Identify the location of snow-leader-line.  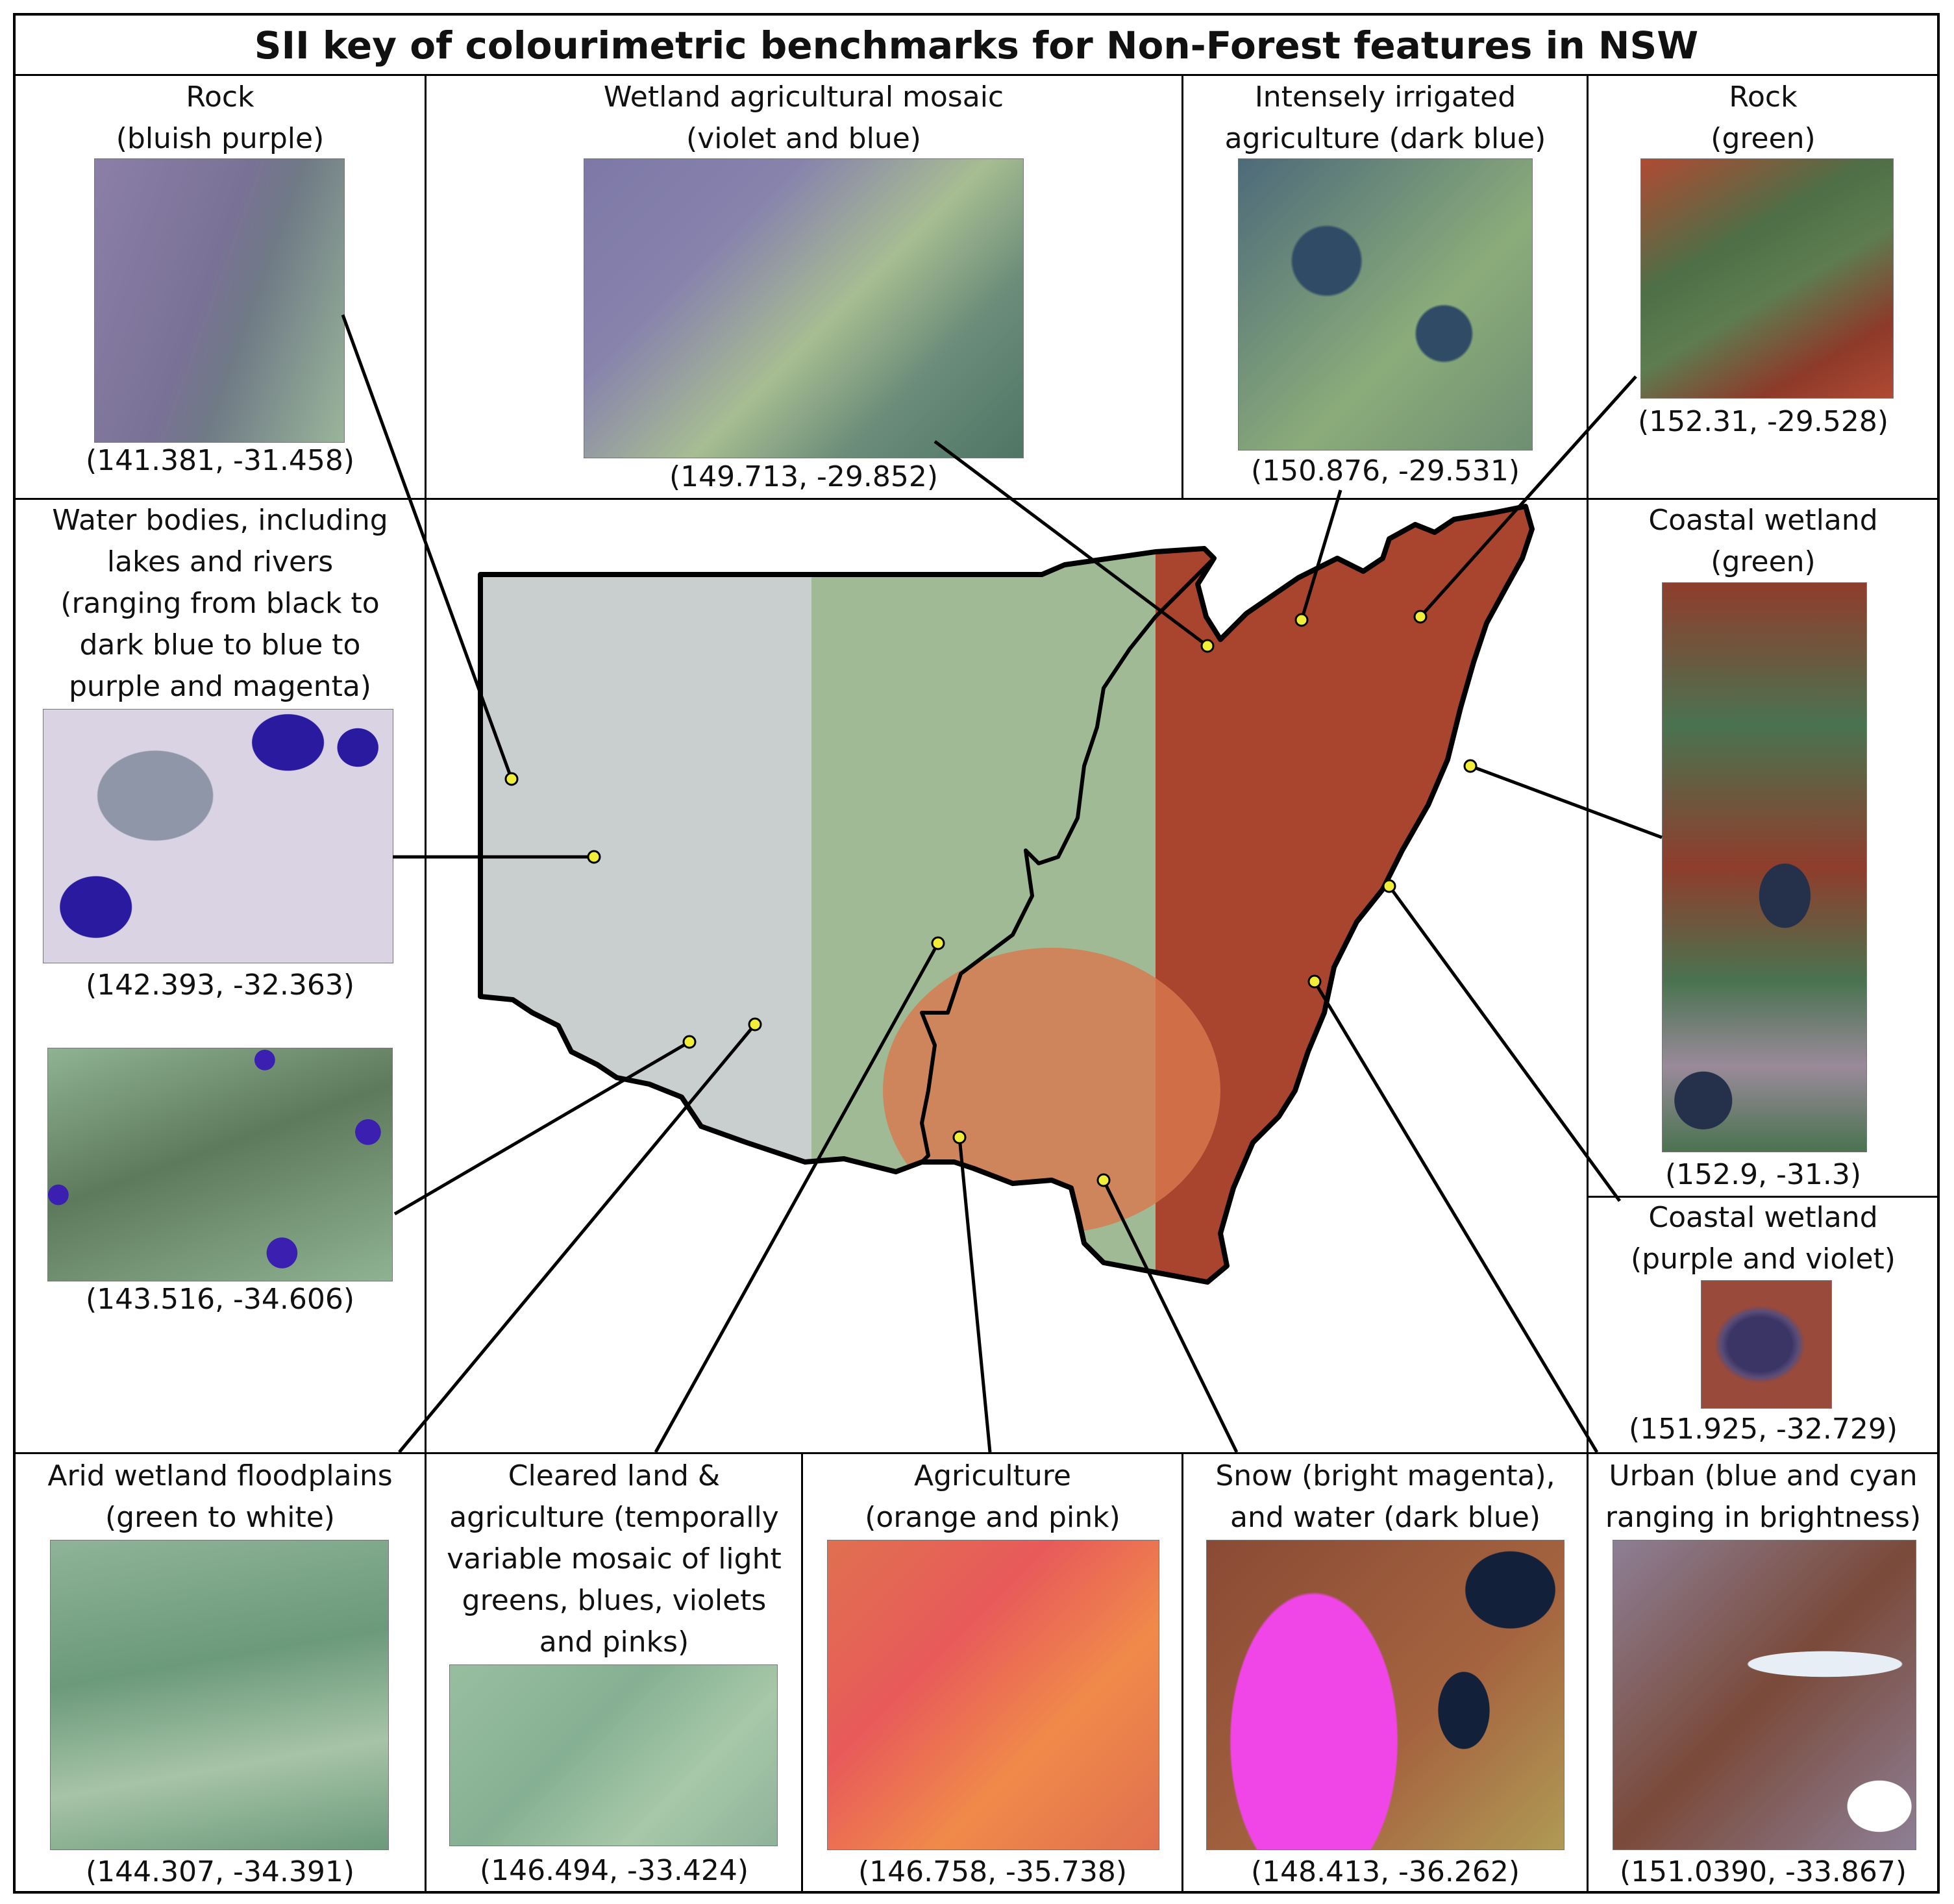
(1170, 1316).